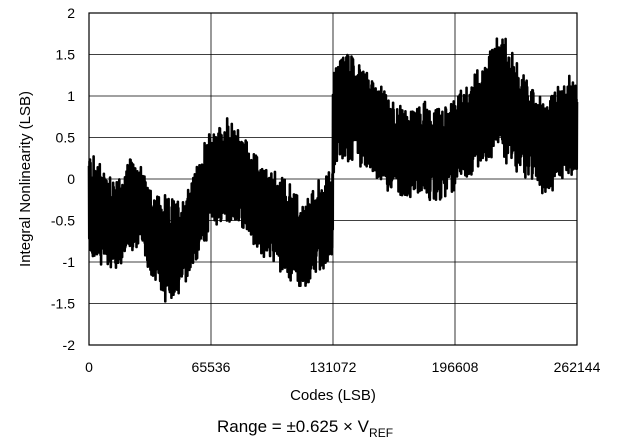  What do you see at coordinates (69, 345) in the screenshot?
I see `y-tick-label: -2` at bounding box center [69, 345].